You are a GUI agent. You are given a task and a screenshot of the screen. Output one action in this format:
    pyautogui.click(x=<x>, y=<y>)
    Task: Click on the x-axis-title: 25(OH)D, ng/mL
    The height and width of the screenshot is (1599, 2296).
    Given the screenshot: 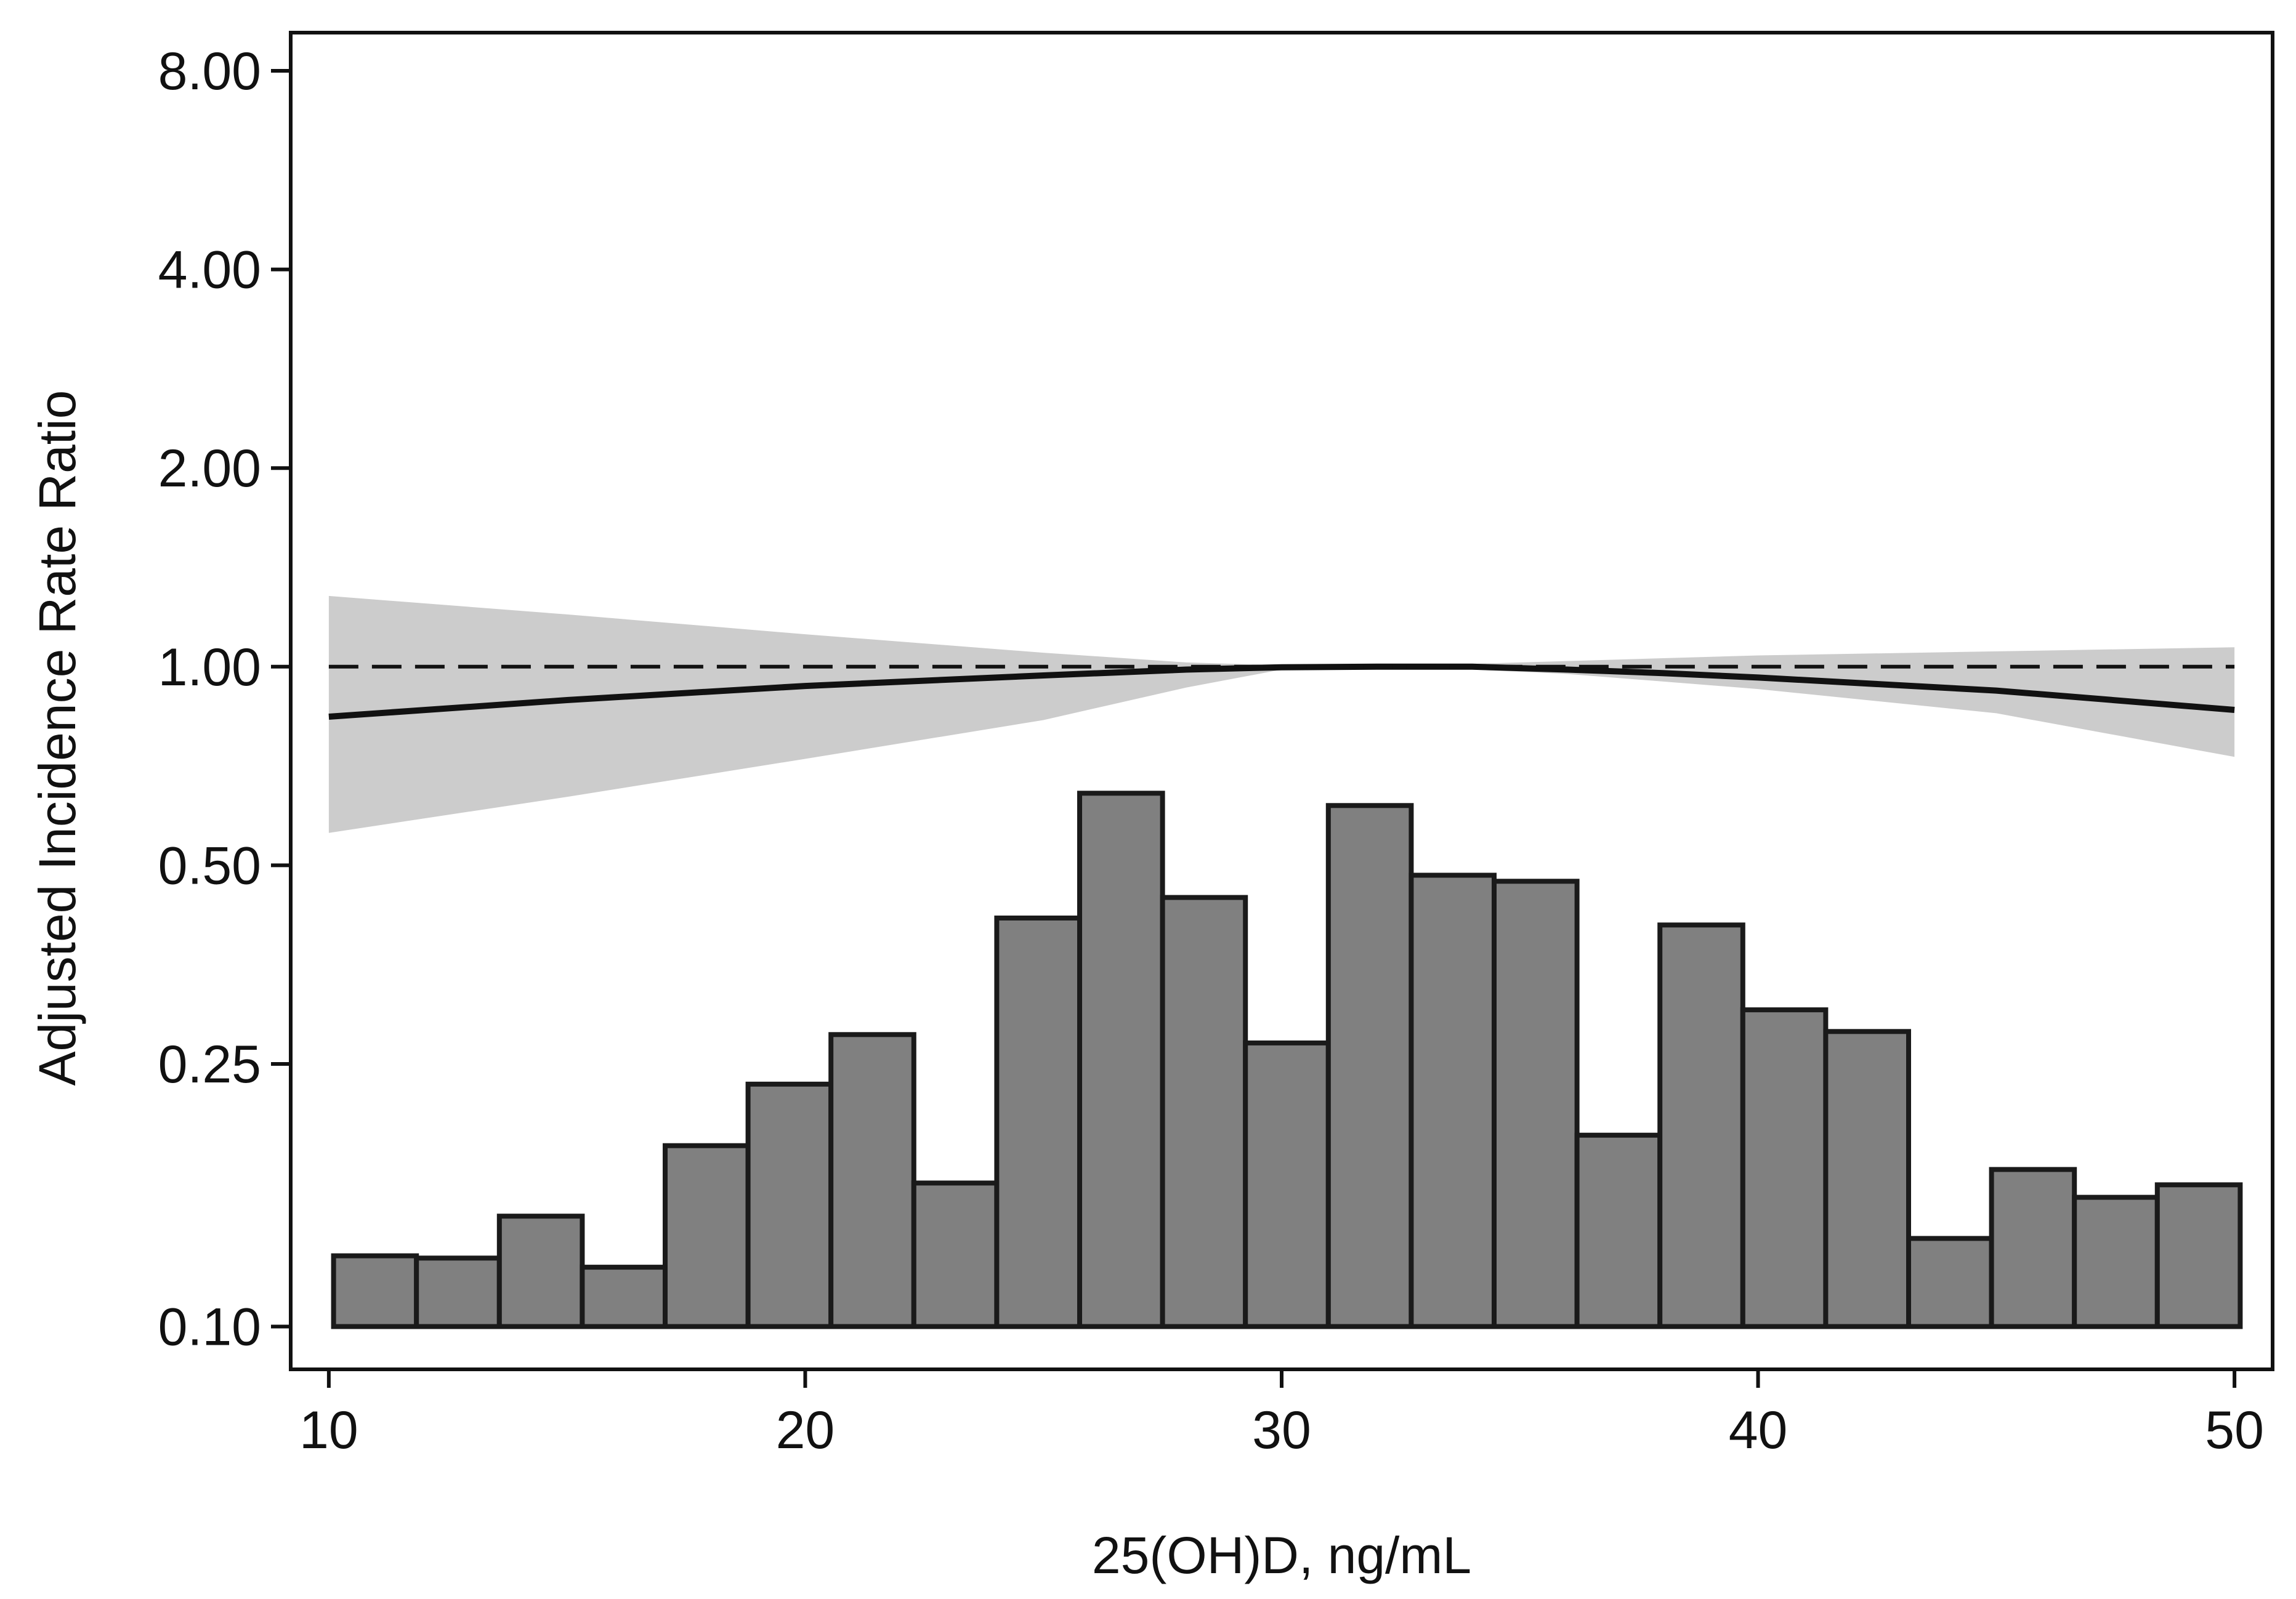 What is the action you would take?
    pyautogui.click(x=1281, y=1555)
    